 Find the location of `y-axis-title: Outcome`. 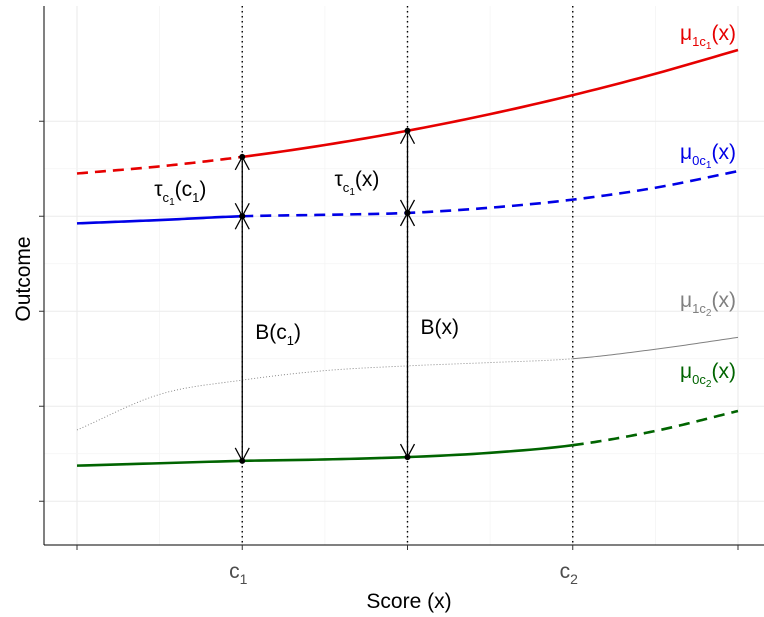

y-axis-title: Outcome is located at coordinates (23, 278).